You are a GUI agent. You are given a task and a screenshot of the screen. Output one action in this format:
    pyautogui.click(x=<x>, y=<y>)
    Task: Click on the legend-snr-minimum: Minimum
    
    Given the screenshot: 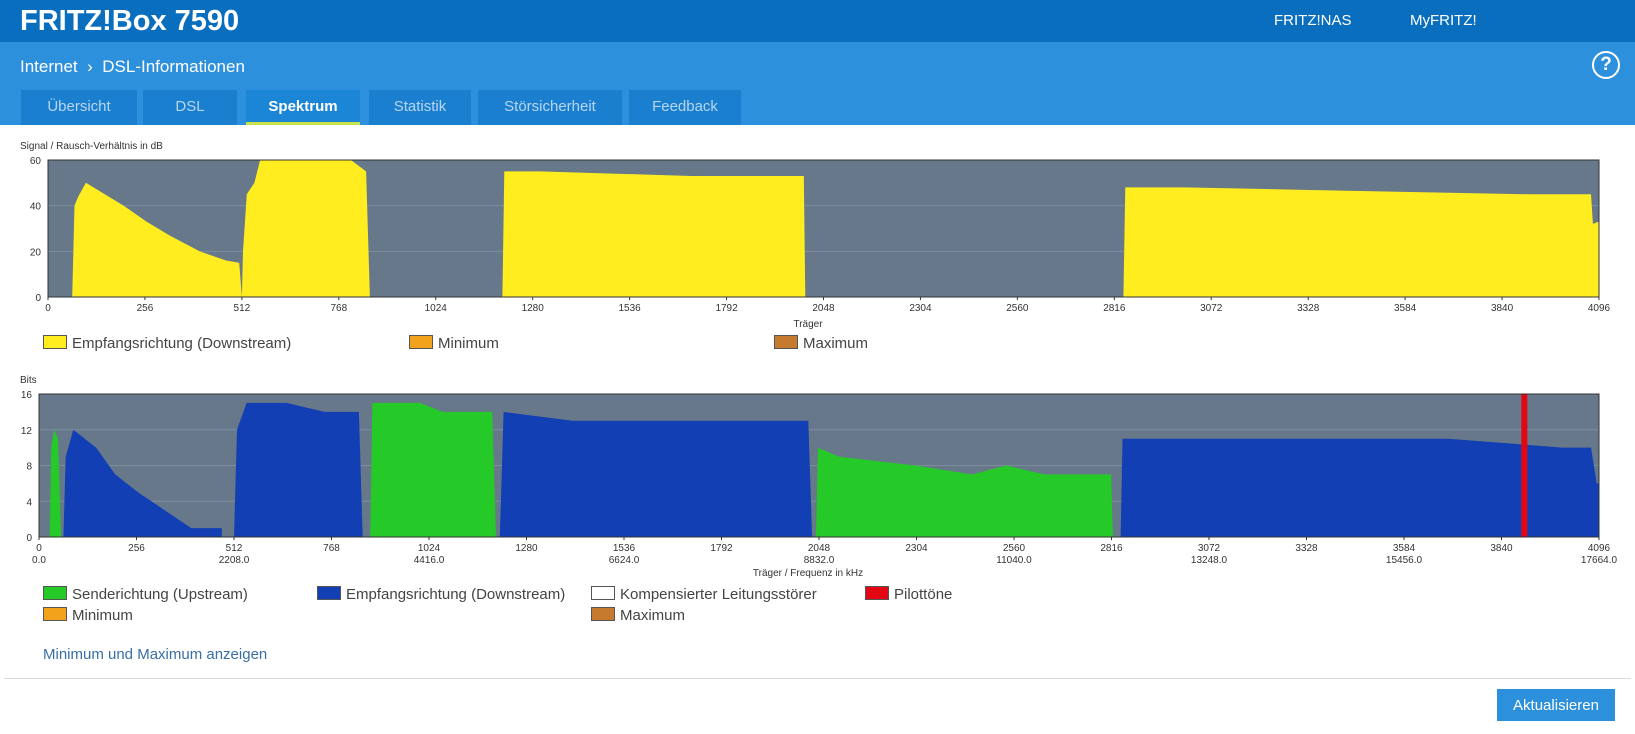 What is the action you would take?
    pyautogui.click(x=454, y=344)
    